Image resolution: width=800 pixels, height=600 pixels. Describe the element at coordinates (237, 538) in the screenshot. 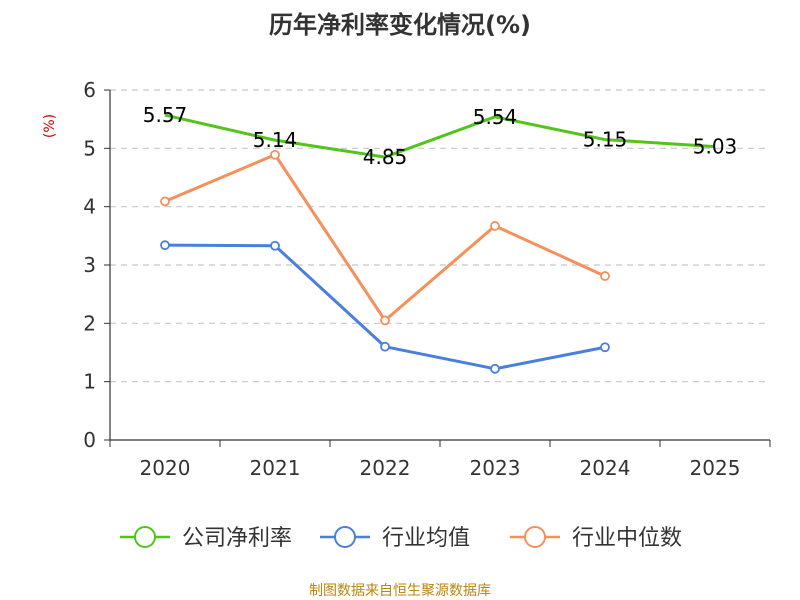

I see `legend-label: 公司净利率` at that location.